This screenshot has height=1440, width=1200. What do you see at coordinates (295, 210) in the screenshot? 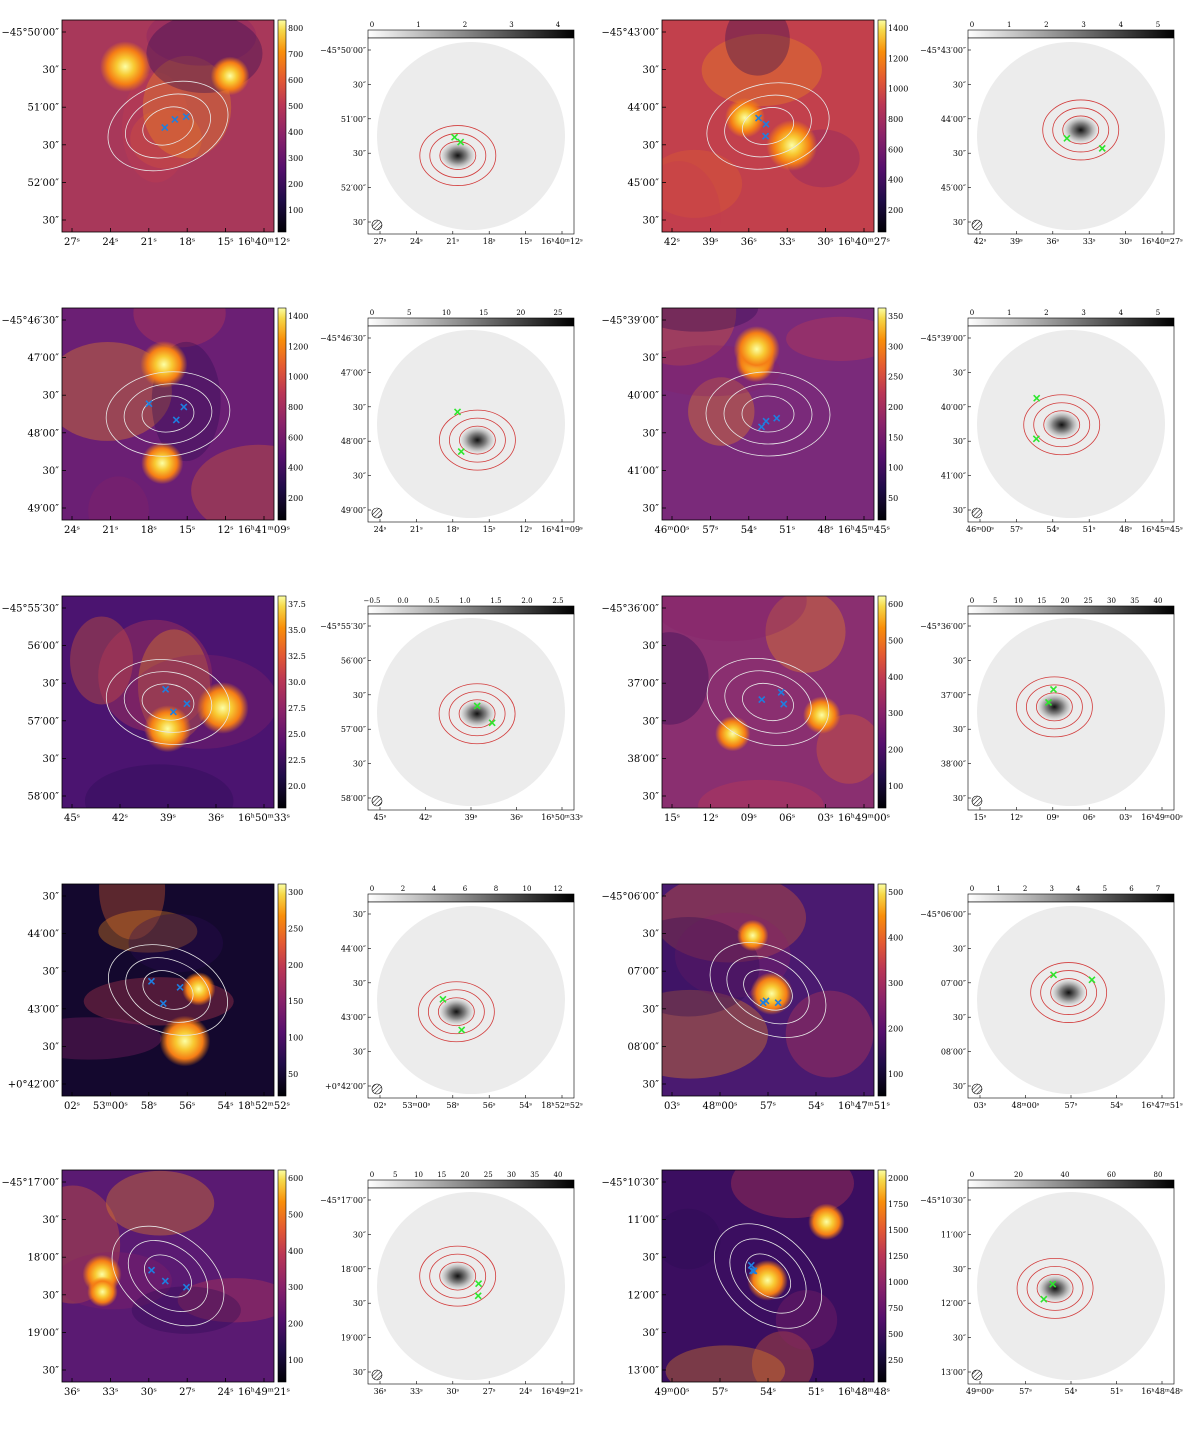
I see `colorbar-tick-label: 100` at bounding box center [295, 210].